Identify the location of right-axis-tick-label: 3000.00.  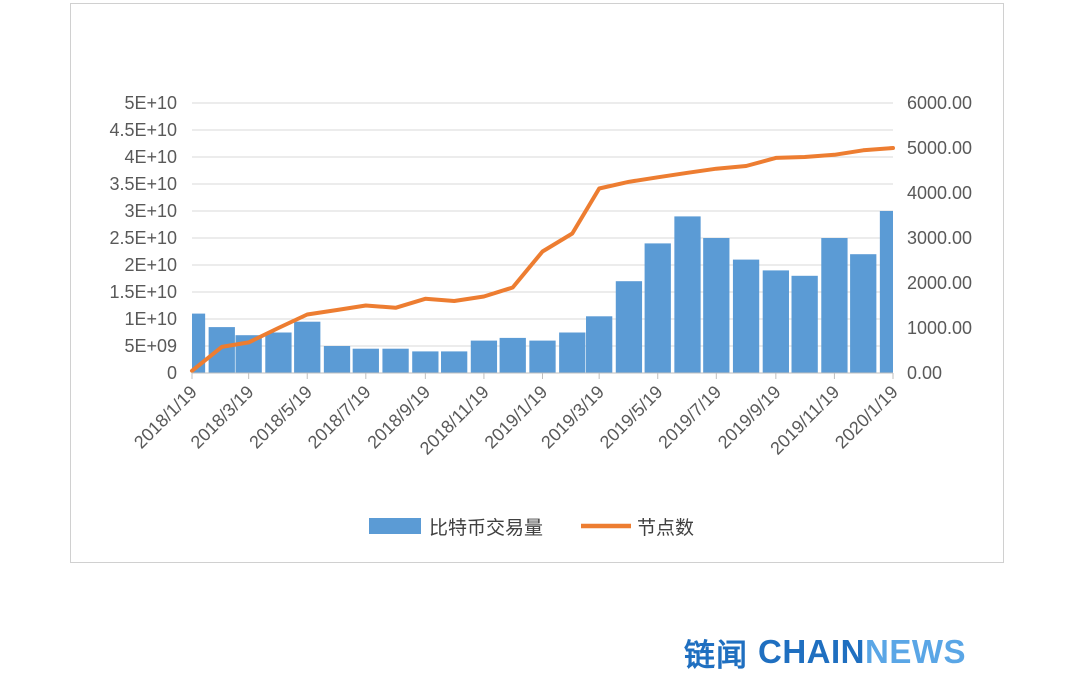
(939, 238).